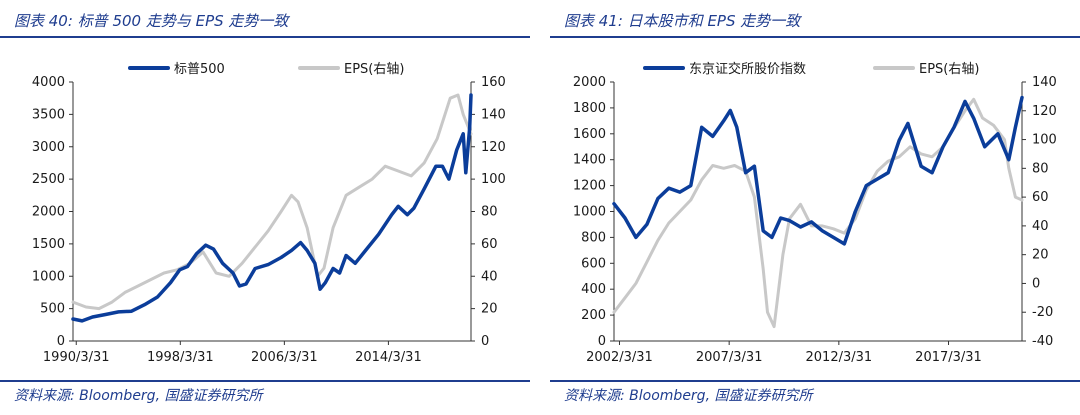 The image size is (1080, 415). Describe the element at coordinates (839, 357) in the screenshot. I see `x-tick-label: 2012/3/31` at that location.